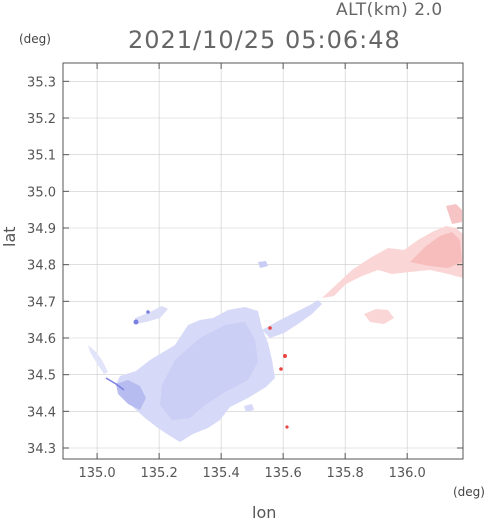 This screenshot has width=491, height=522. Describe the element at coordinates (454, 214) in the screenshot. I see `red-east-edge` at that location.